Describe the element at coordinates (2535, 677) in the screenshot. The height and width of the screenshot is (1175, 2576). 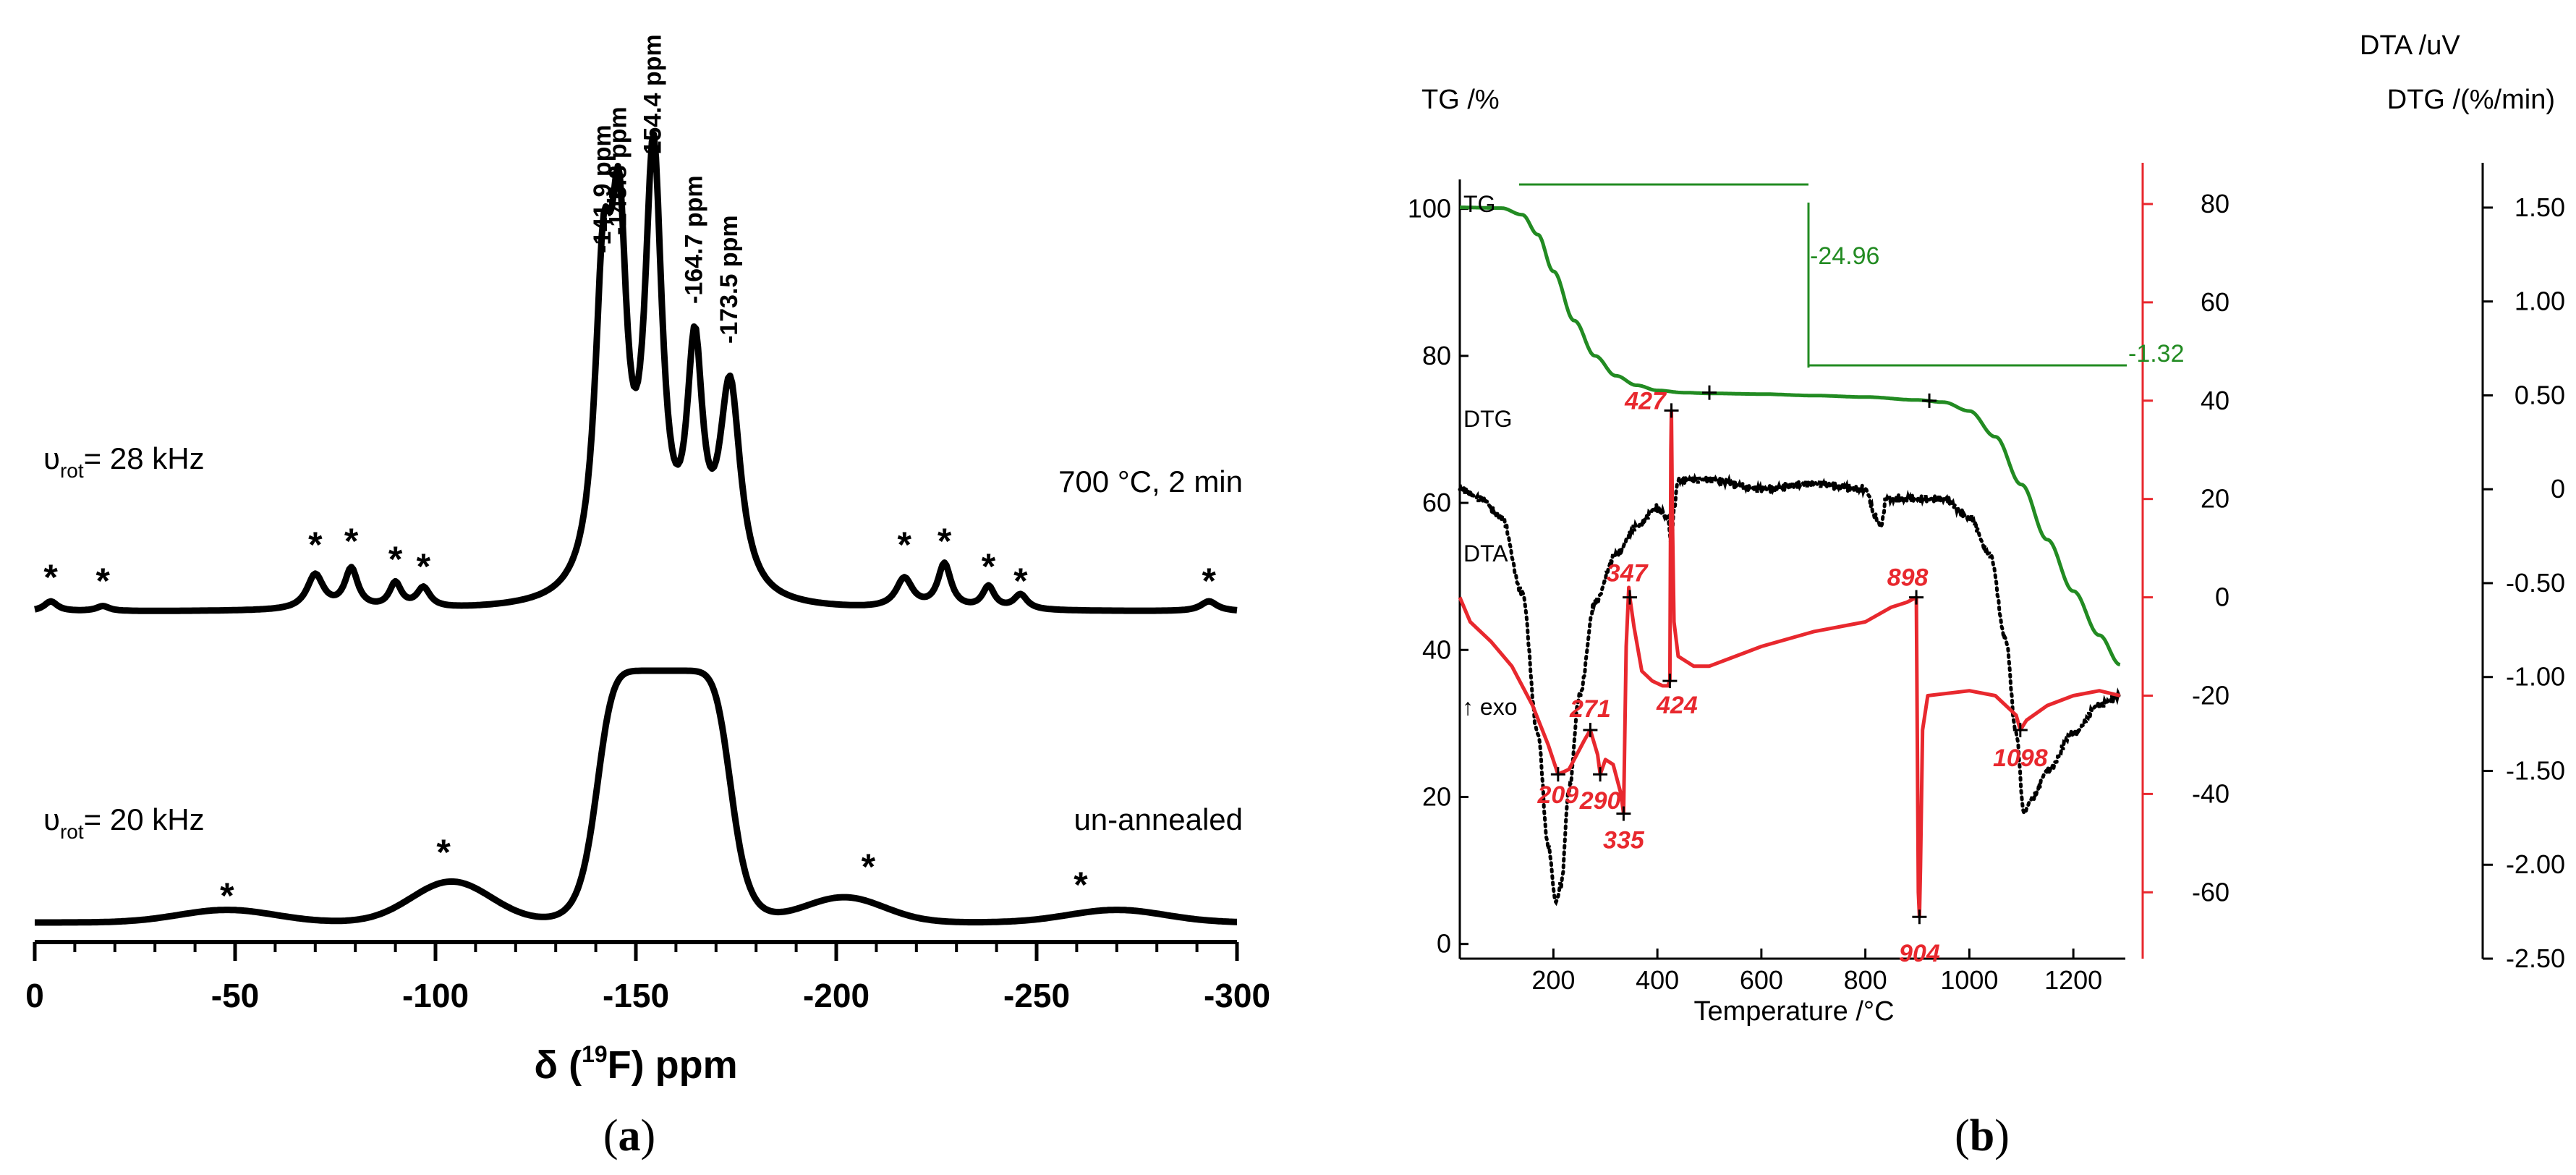
I see `ta-dtg-tick-label: -1.00` at that location.